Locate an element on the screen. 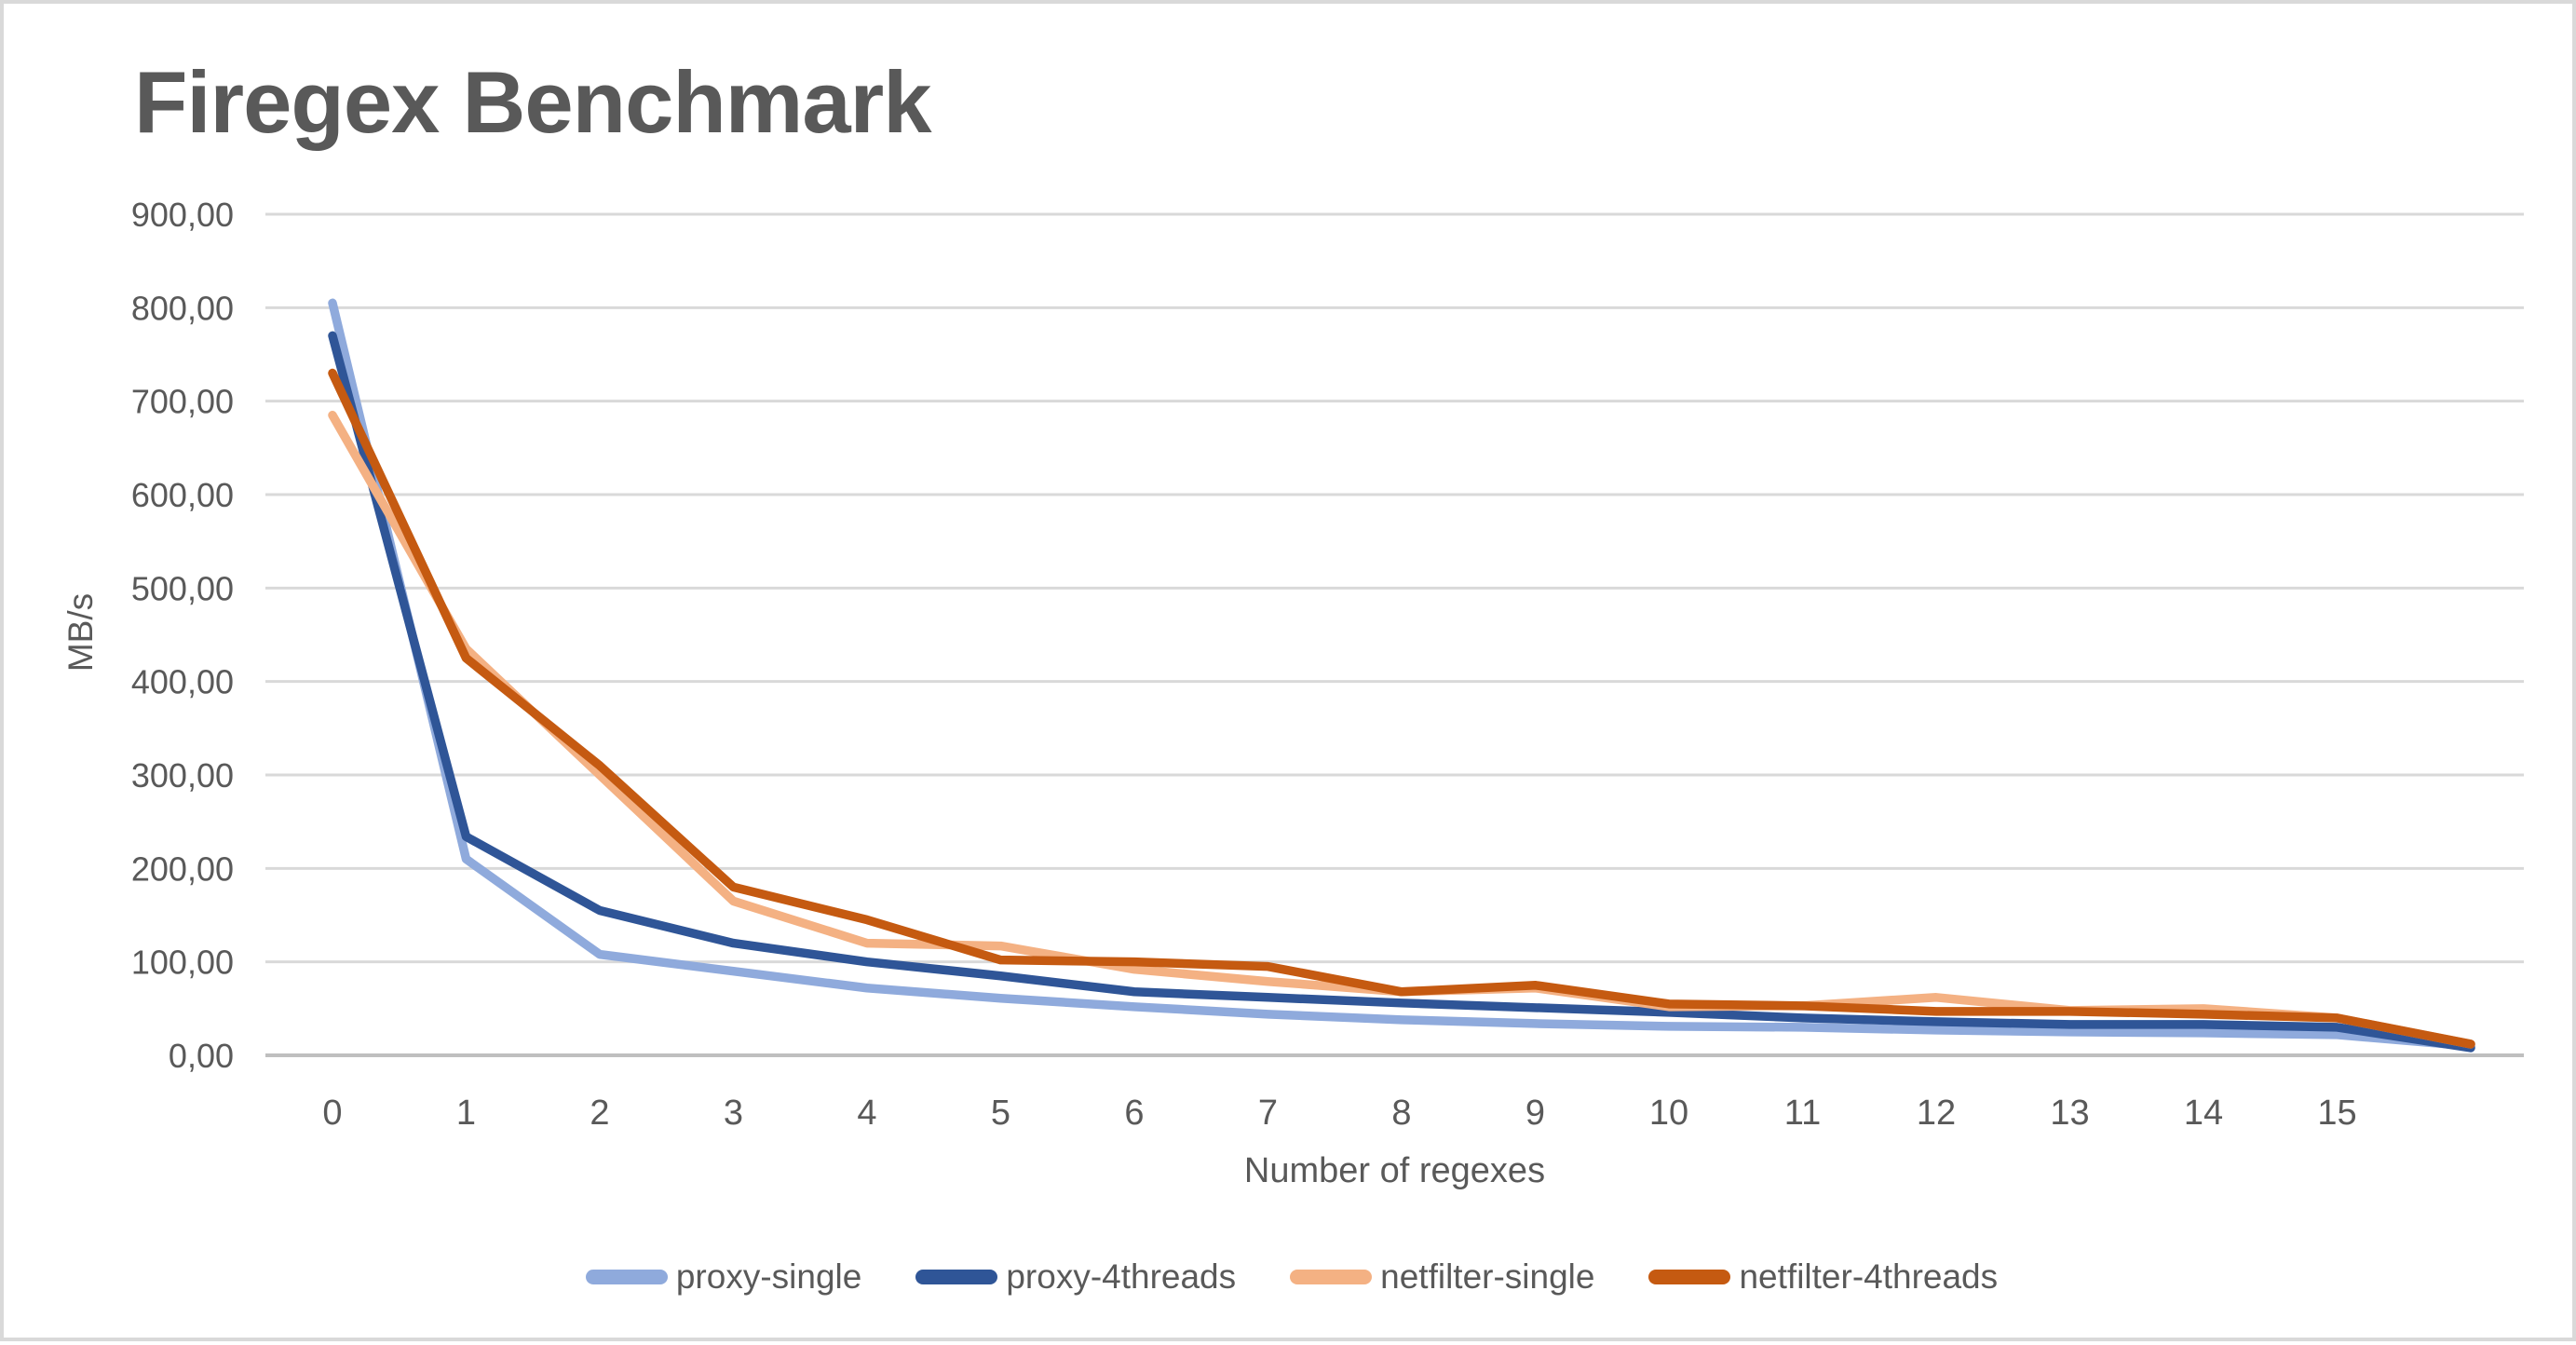  x-tick-label: 0 is located at coordinates (332, 1113).